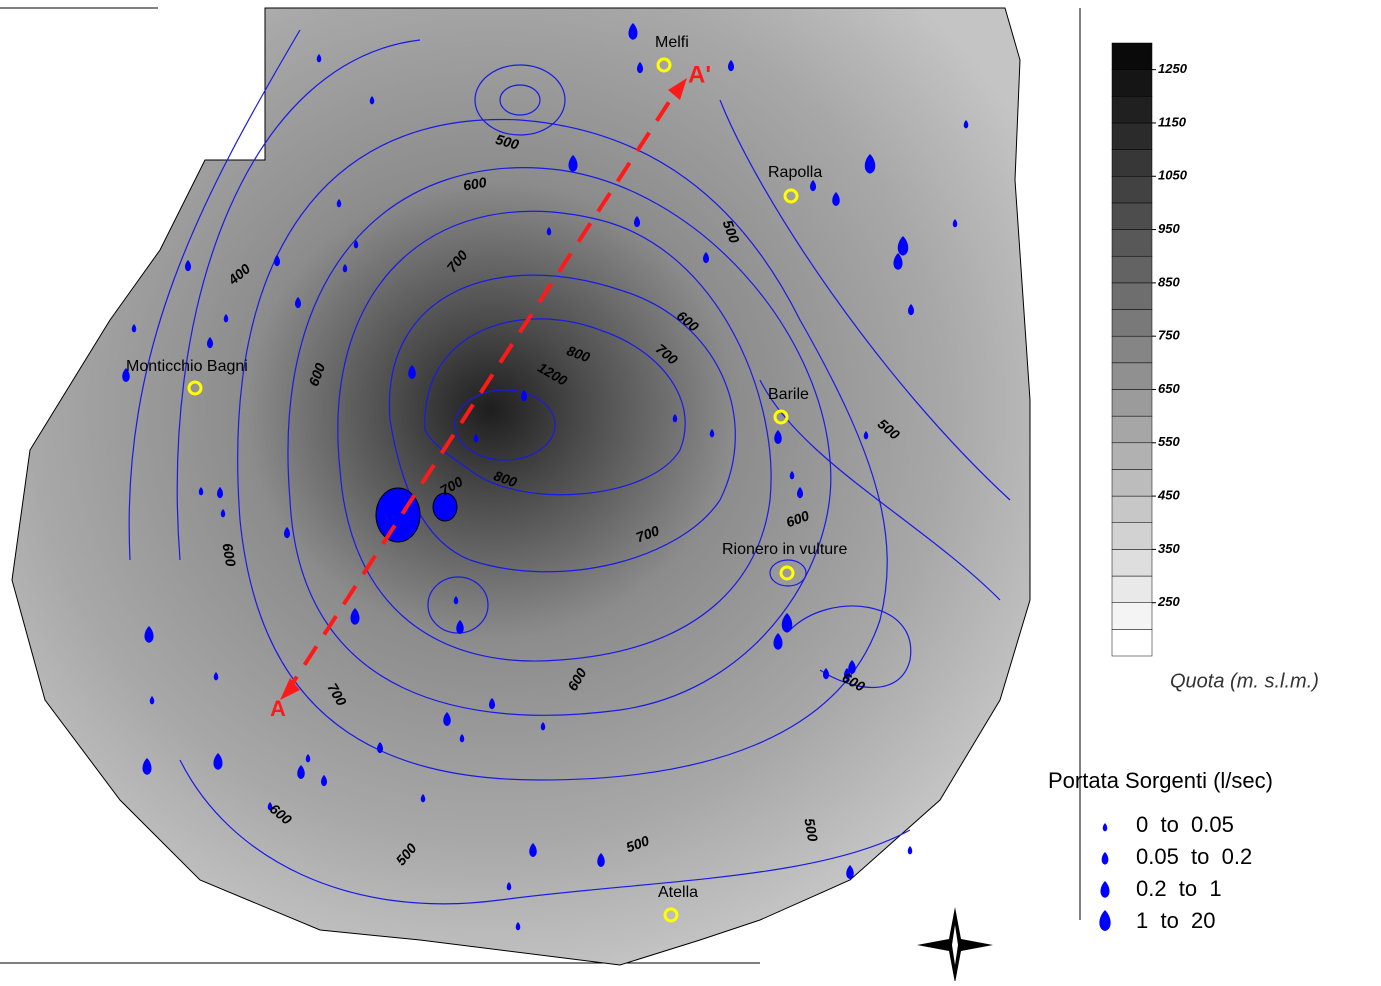  What do you see at coordinates (1169, 548) in the screenshot?
I see `colorbar-tick-label: 350` at bounding box center [1169, 548].